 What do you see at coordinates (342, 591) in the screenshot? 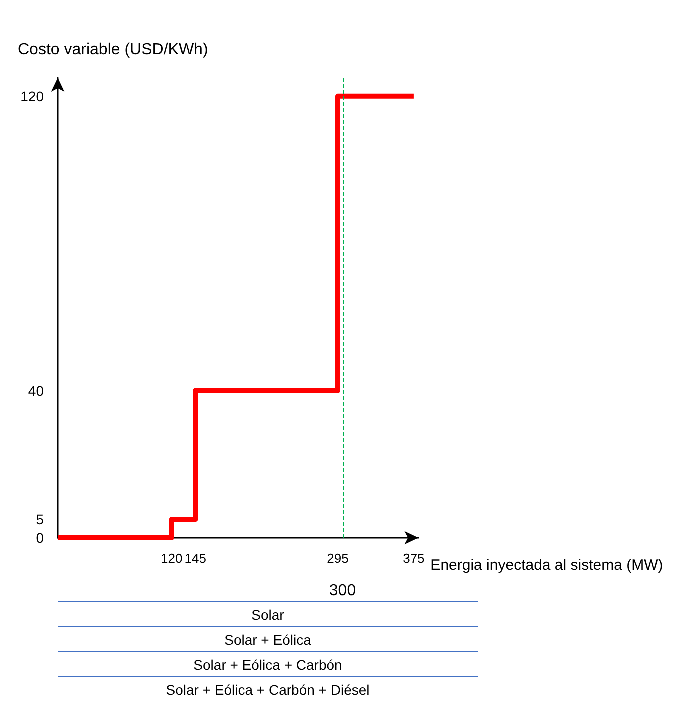
I see `ref-line-label: 300` at bounding box center [342, 591].